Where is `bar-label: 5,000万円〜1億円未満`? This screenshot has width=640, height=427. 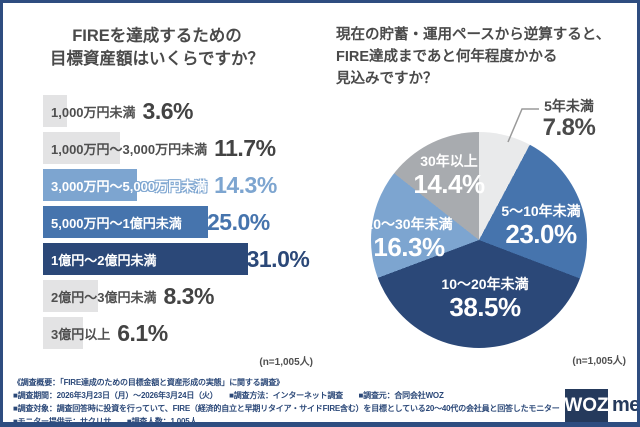 bar-label: 5,000万円〜1億円未満 is located at coordinates (116, 223).